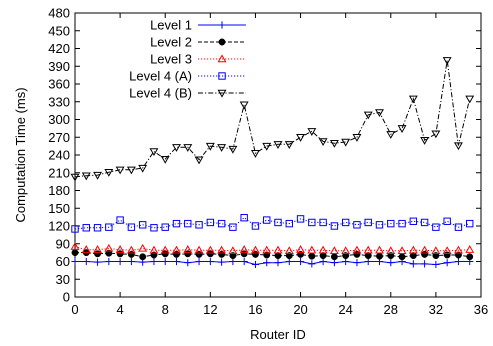 The width and height of the screenshot is (493, 346). I want to click on series-line, so click(272, 249).